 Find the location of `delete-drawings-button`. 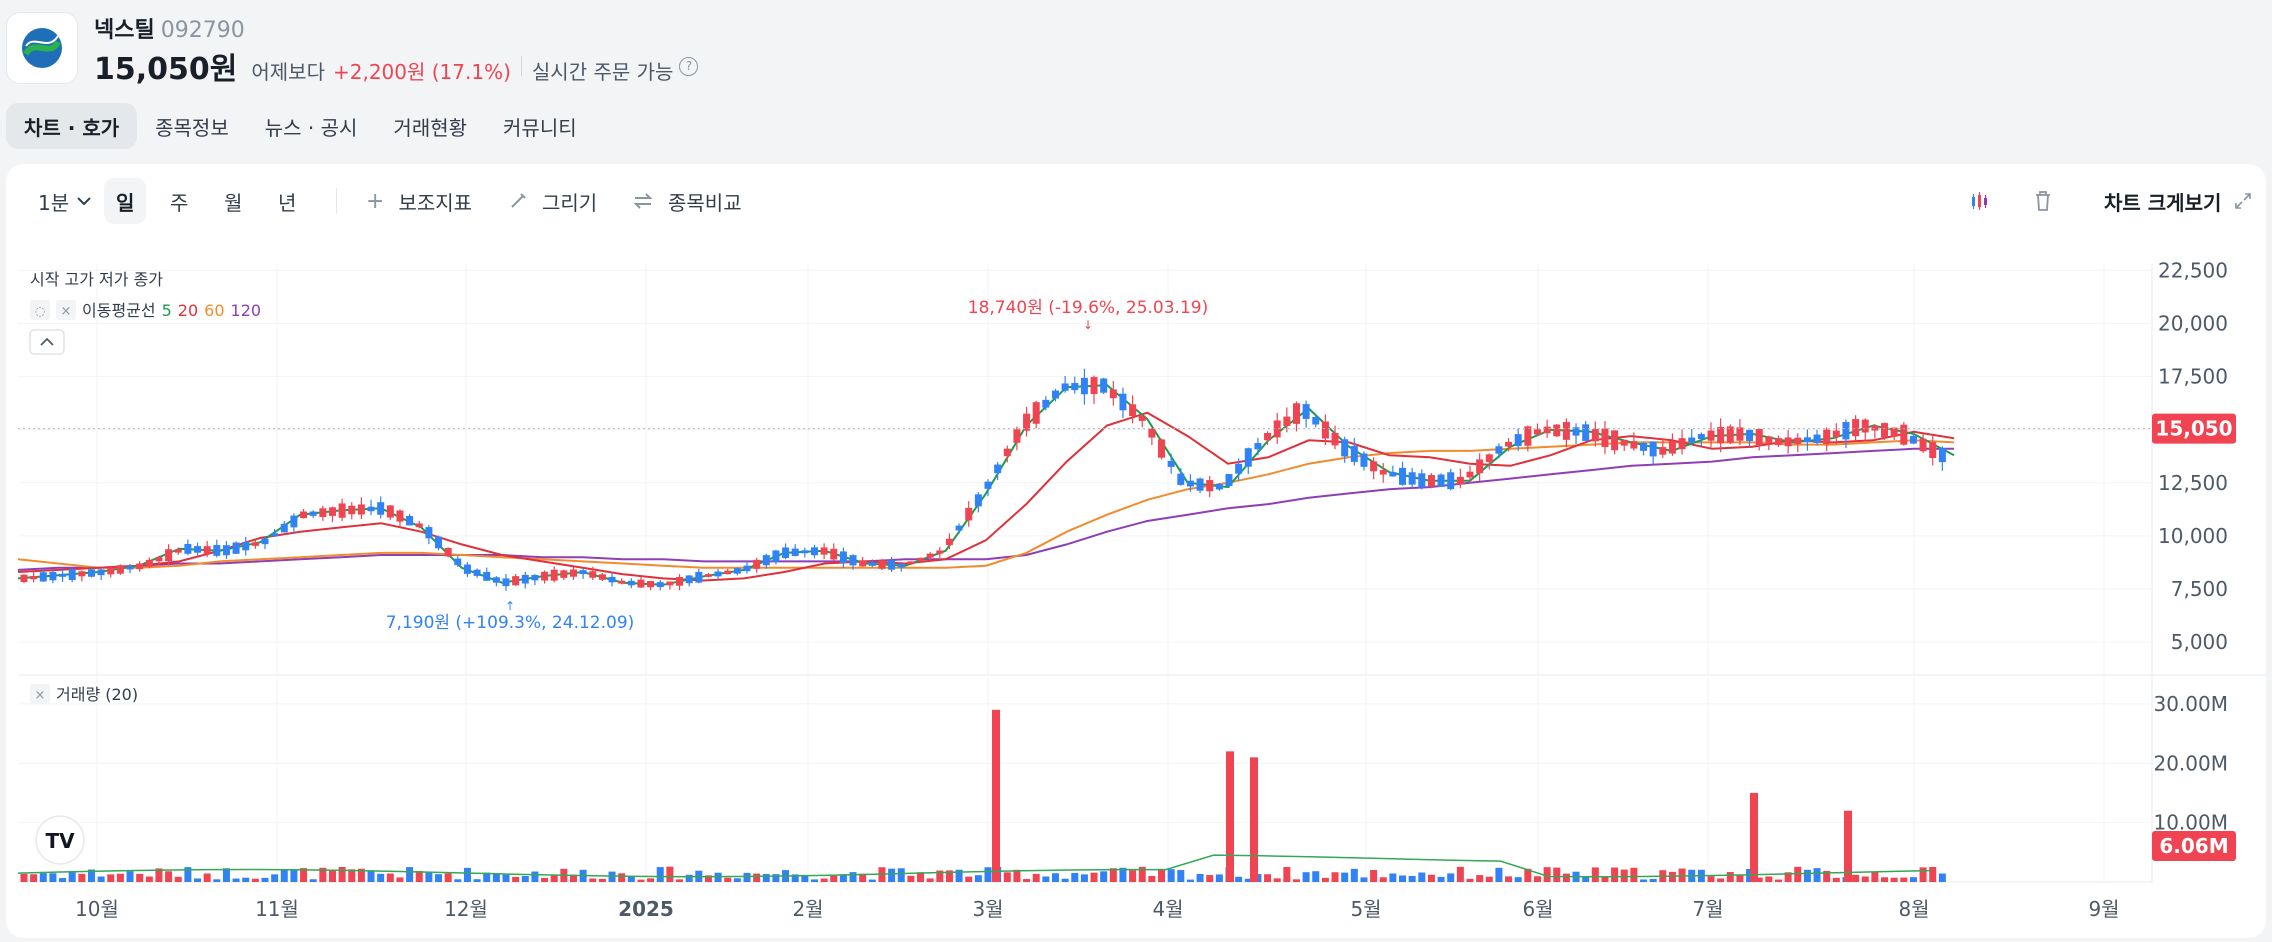

delete-drawings-button is located at coordinates (2043, 201).